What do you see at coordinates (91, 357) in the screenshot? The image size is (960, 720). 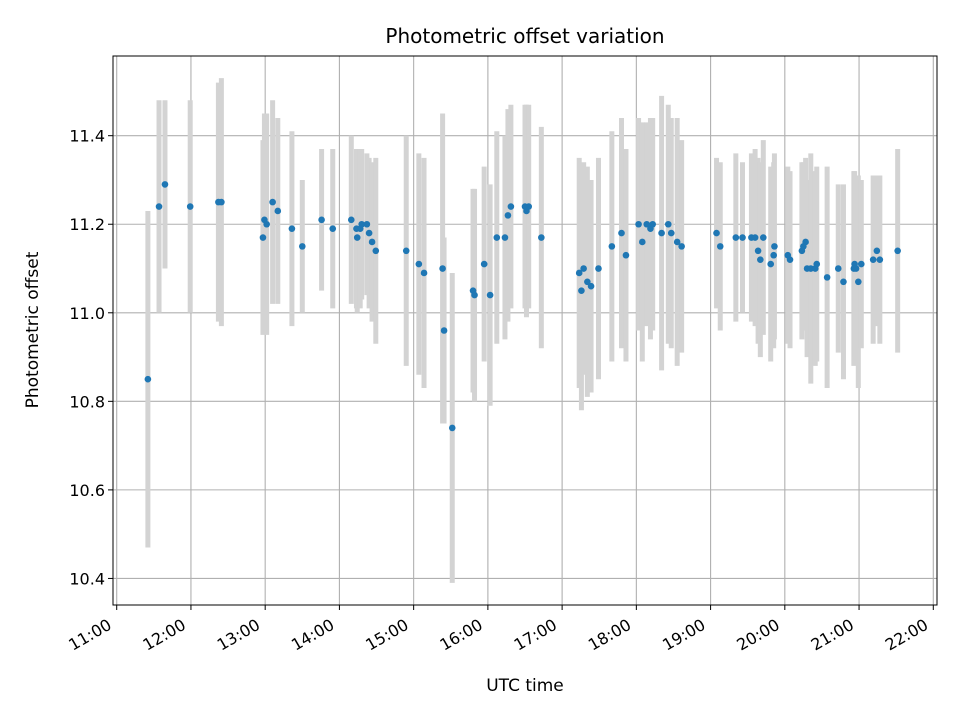 I see `y-axis: 10.4 10.6 10.8 11.0 11.2 11.4` at bounding box center [91, 357].